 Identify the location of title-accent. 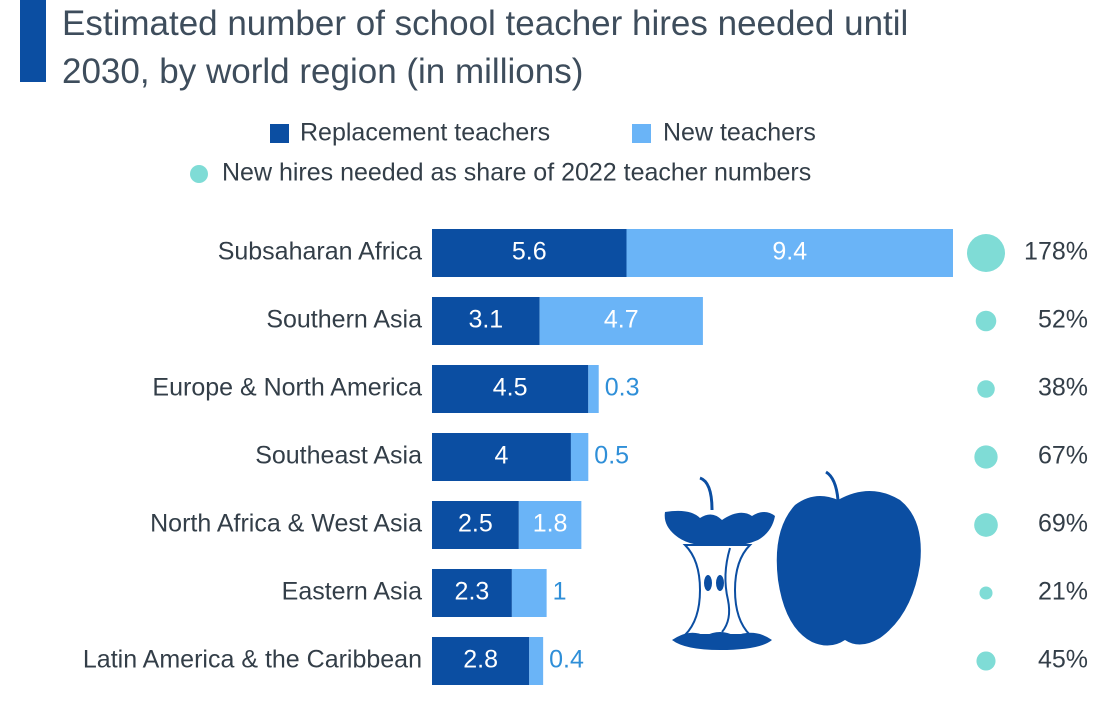
(33, 41).